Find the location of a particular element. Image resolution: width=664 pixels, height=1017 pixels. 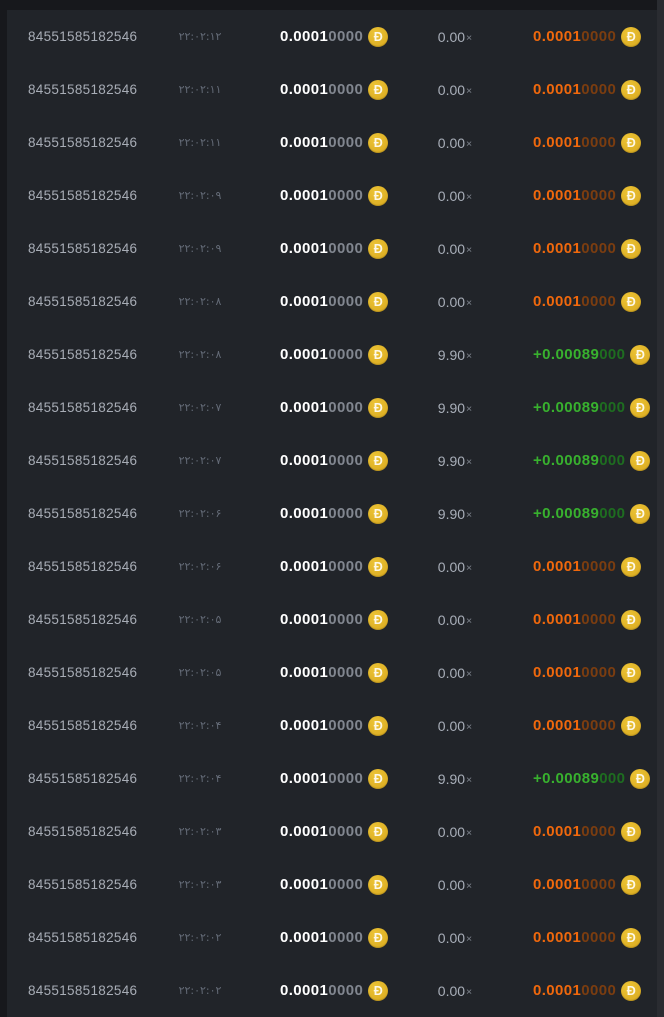

profit-amount: +0.00089 000 Đ is located at coordinates (577, 778).